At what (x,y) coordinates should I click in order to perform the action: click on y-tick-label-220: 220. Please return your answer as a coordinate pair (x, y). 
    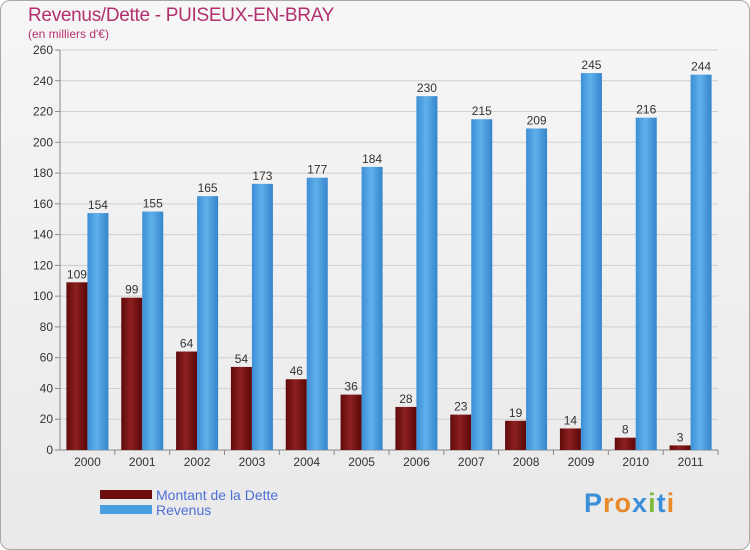
    Looking at the image, I should click on (43, 112).